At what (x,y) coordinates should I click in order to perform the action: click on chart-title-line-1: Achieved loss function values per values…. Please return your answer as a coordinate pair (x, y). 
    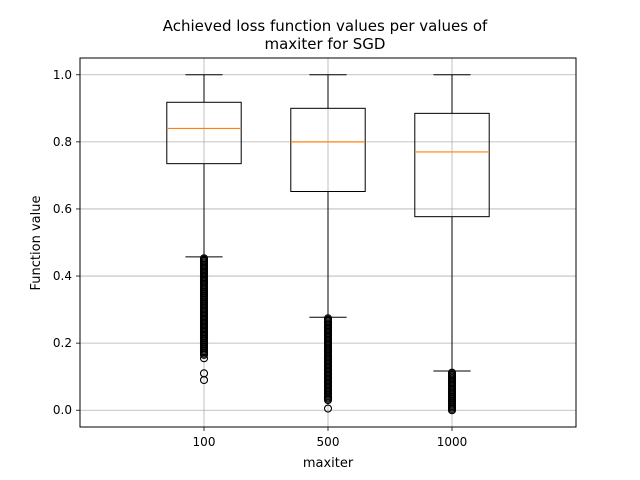
    Looking at the image, I should click on (325, 26).